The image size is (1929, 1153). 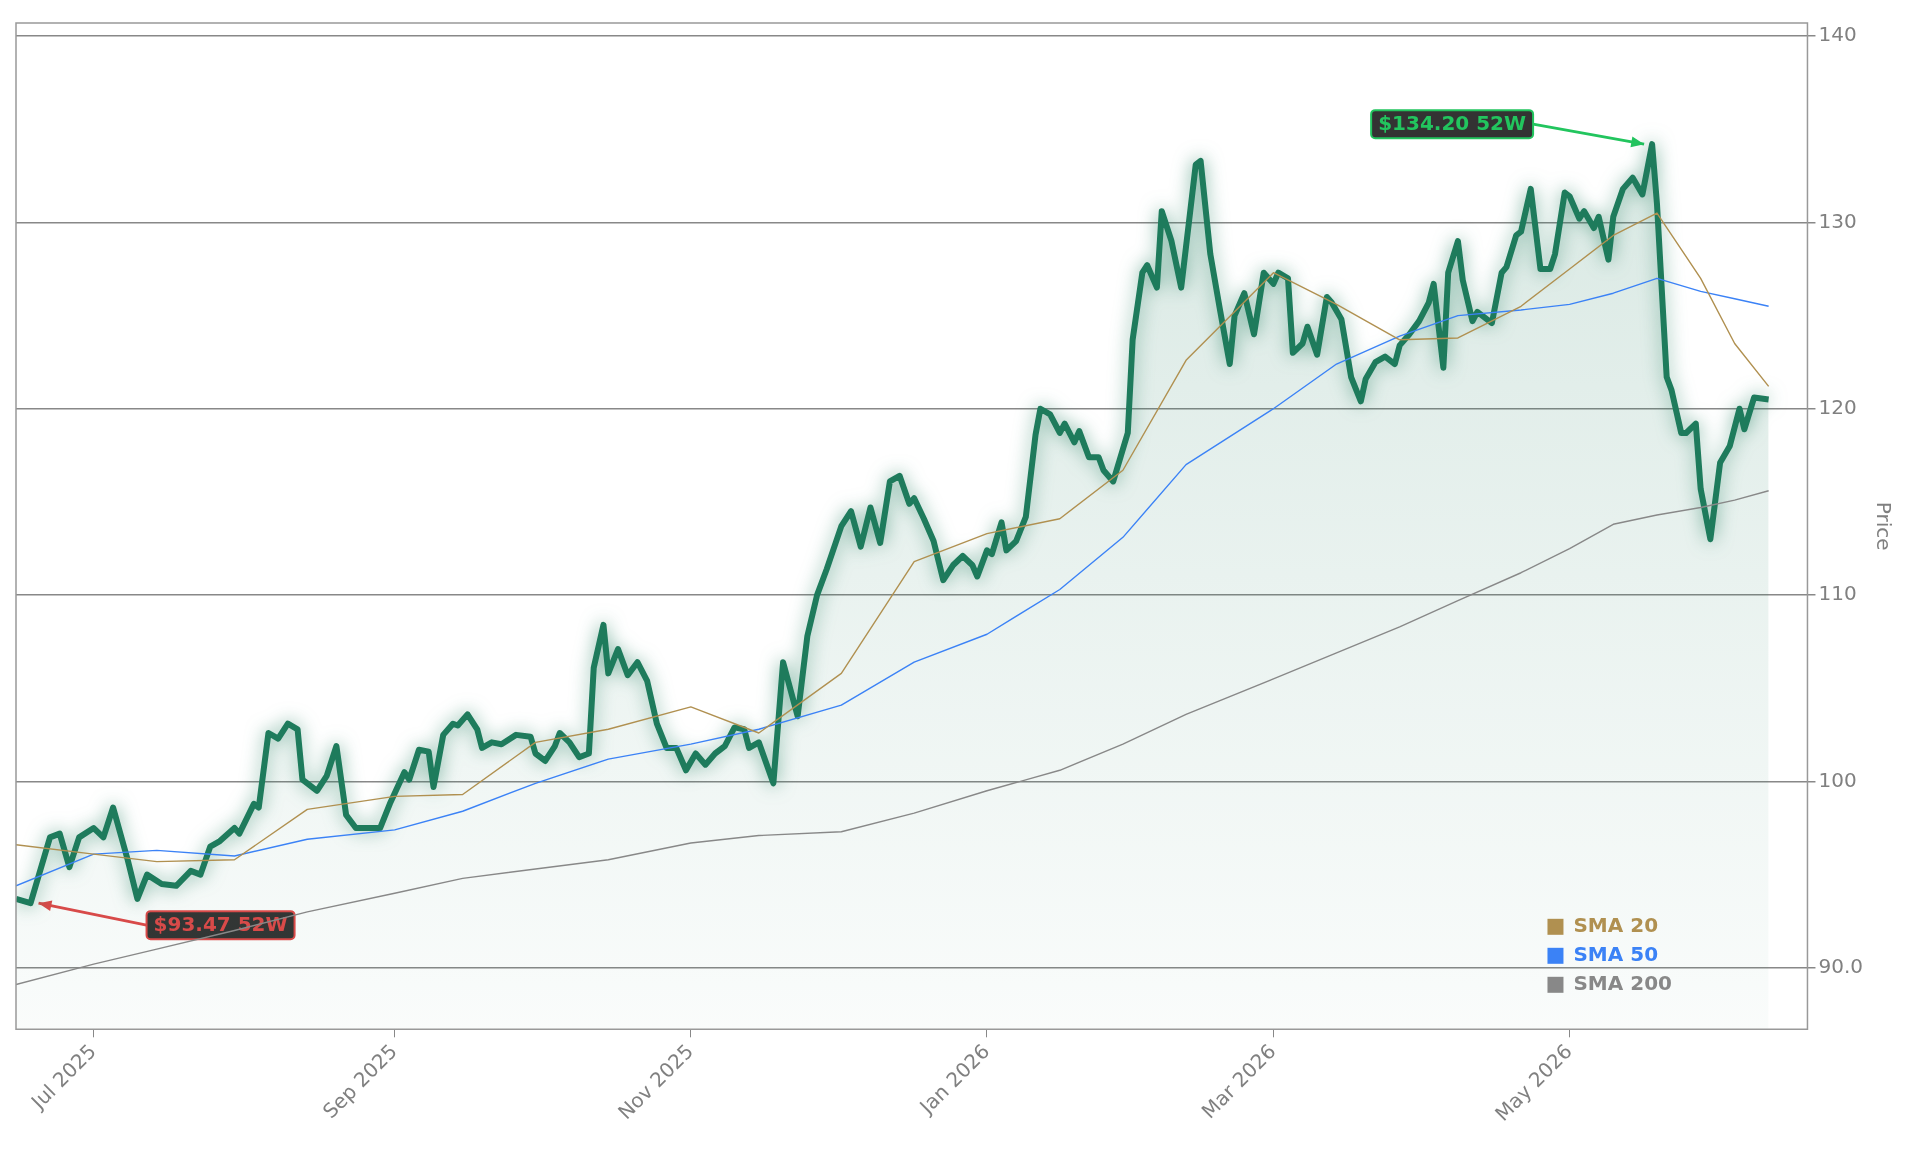 I want to click on annotation: $134.20 52W, so click(x=1452, y=123).